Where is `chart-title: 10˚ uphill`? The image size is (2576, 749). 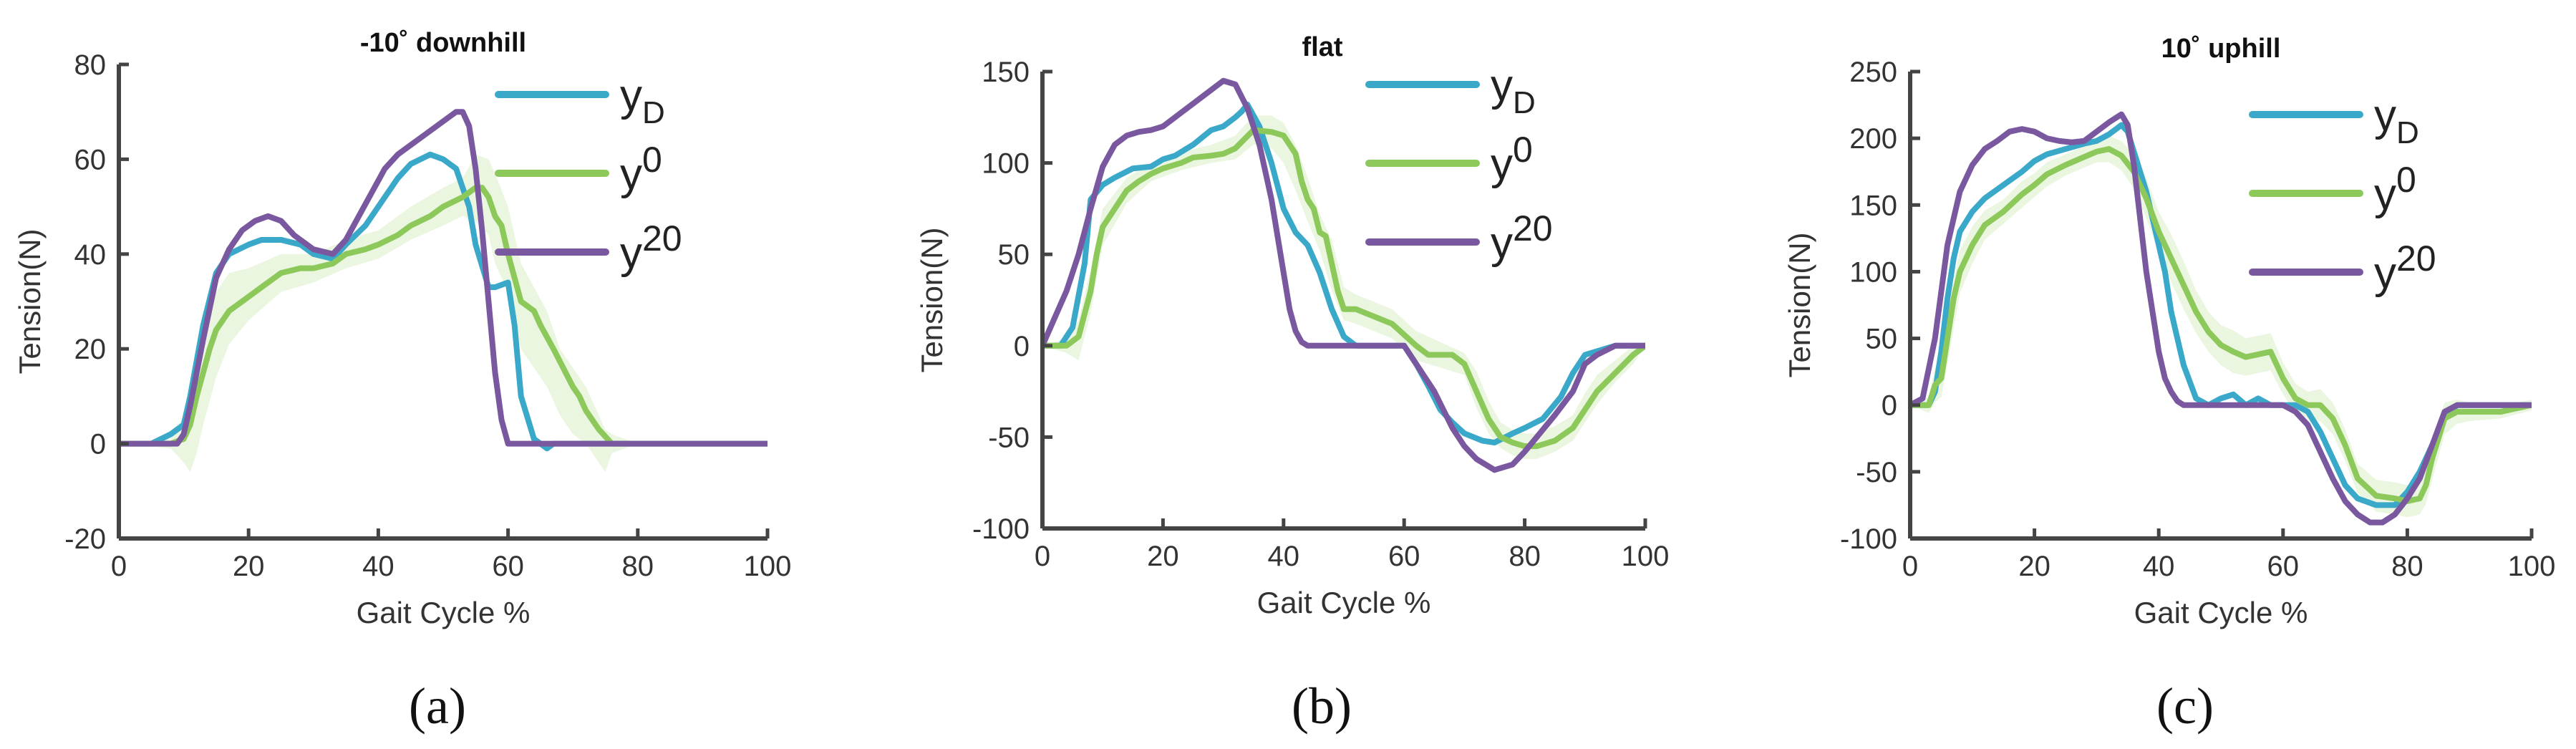
chart-title: 10˚ uphill is located at coordinates (2221, 49).